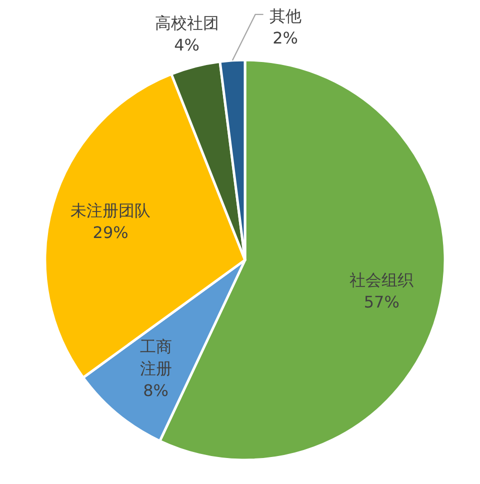 Image resolution: width=480 pixels, height=484 pixels. Describe the element at coordinates (382, 280) in the screenshot. I see `slice-label: 社会组织` at that location.